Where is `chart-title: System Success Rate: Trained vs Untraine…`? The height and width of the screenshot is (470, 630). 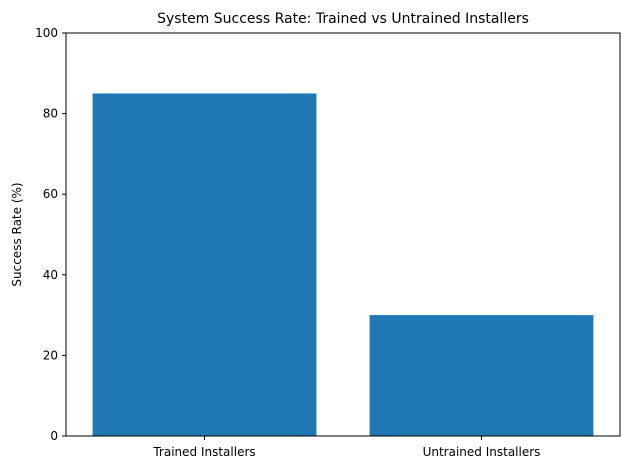
chart-title: System Success Rate: Trained vs Untraine… is located at coordinates (343, 19).